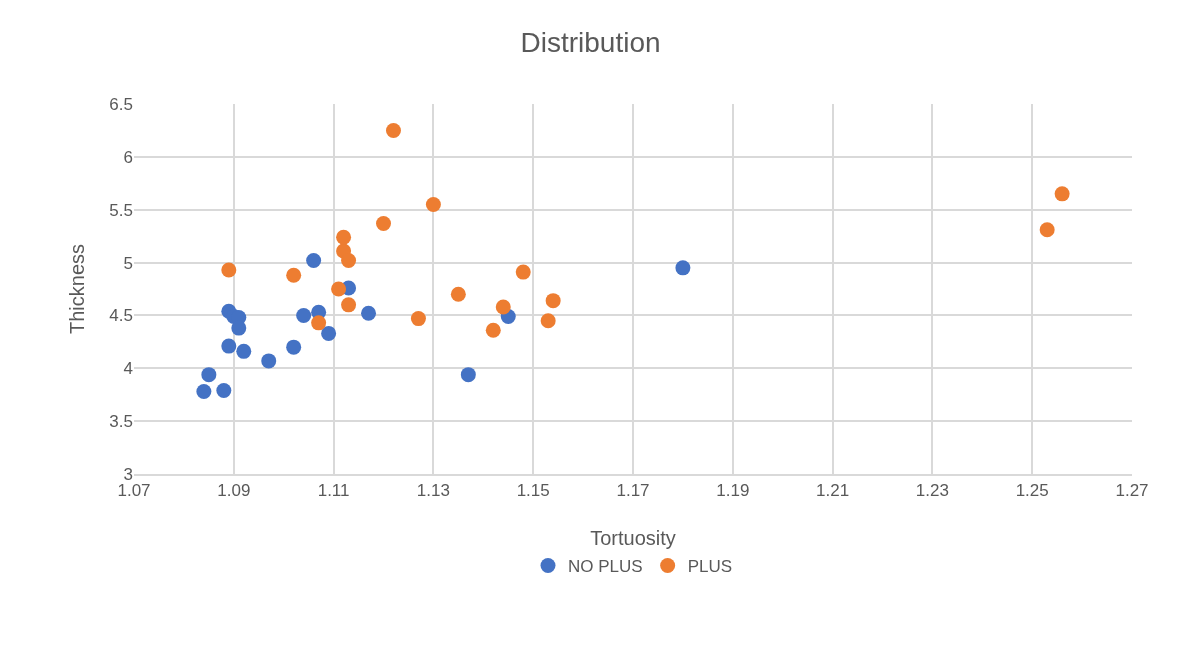 This screenshot has width=1181, height=654. I want to click on x-tick-label: 1.17, so click(633, 491).